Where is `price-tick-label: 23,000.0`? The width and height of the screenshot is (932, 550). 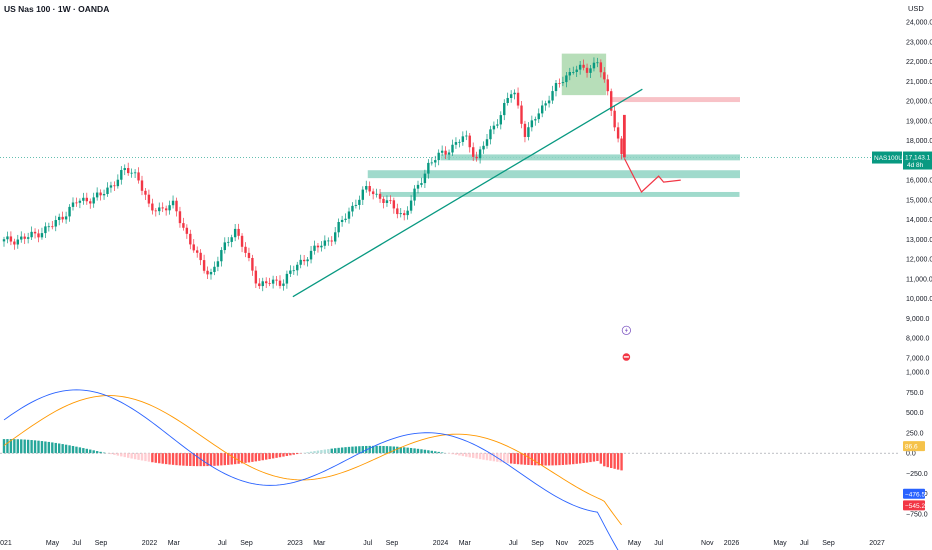
price-tick-label: 23,000.0 is located at coordinates (919, 42).